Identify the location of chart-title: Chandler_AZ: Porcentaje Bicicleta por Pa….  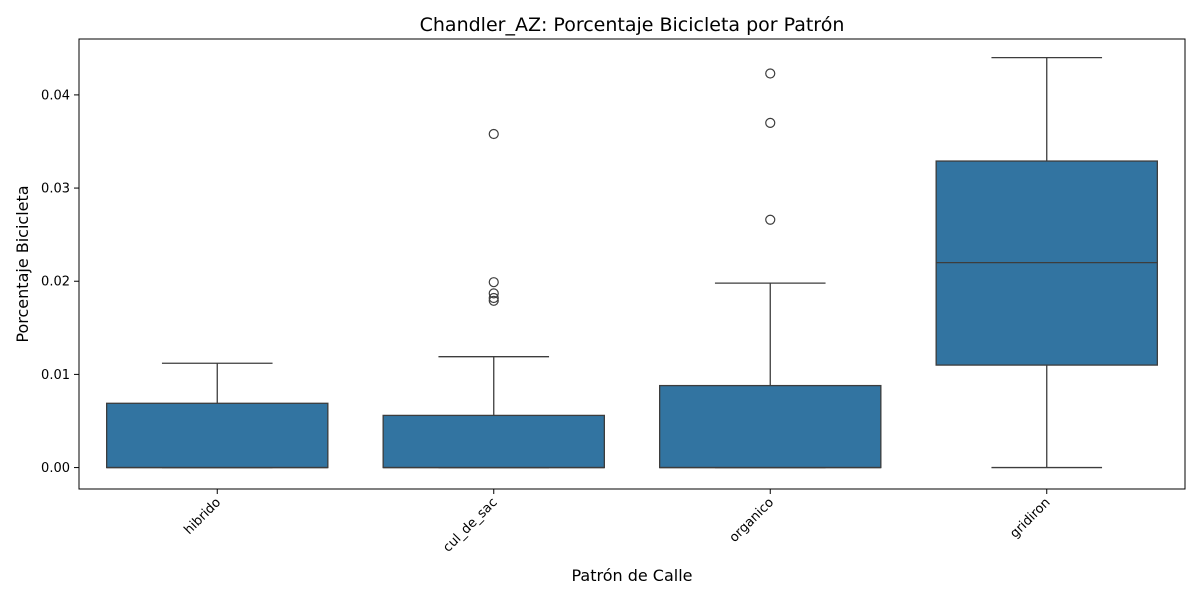
(632, 25).